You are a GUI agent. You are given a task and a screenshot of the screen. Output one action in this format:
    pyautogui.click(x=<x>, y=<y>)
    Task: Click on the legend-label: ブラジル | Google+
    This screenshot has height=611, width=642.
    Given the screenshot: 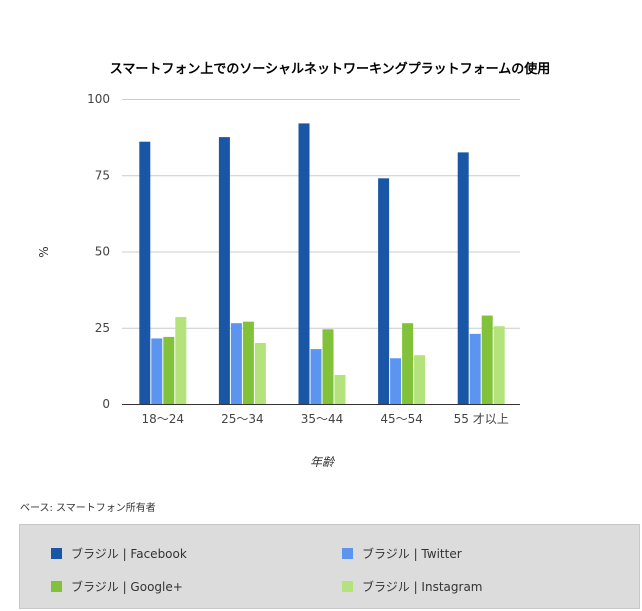 What is the action you would take?
    pyautogui.click(x=127, y=587)
    